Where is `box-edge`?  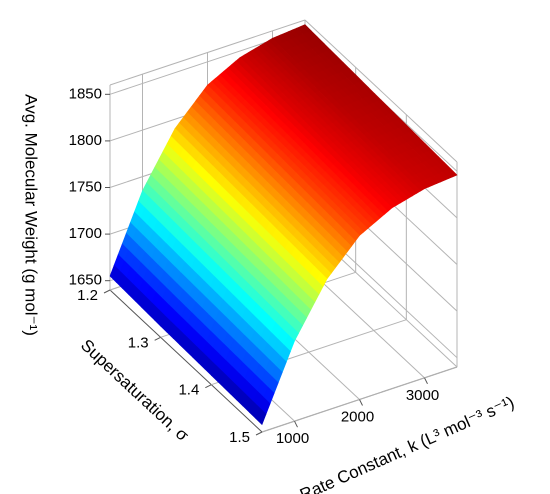 box-edge is located at coordinates (381, 91).